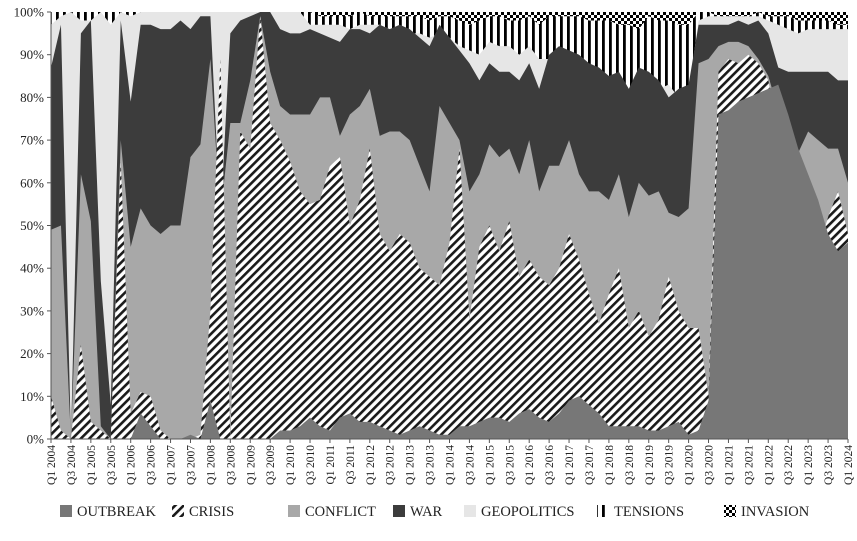  I want to click on legend-swatch-outbreak, so click(66, 511).